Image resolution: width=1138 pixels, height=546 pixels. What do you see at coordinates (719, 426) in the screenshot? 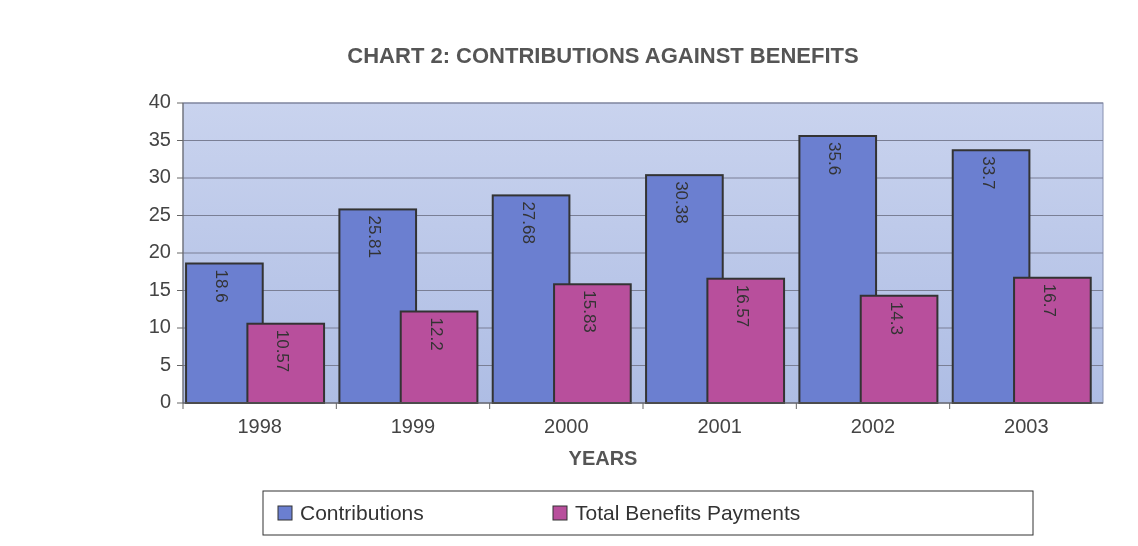
I see `x-tick-label: 2001` at bounding box center [719, 426].